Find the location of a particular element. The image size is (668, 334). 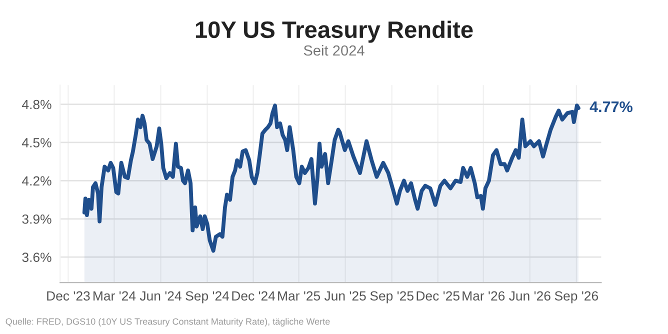

chart-title: 10Y US Treasury Rendite is located at coordinates (334, 31).